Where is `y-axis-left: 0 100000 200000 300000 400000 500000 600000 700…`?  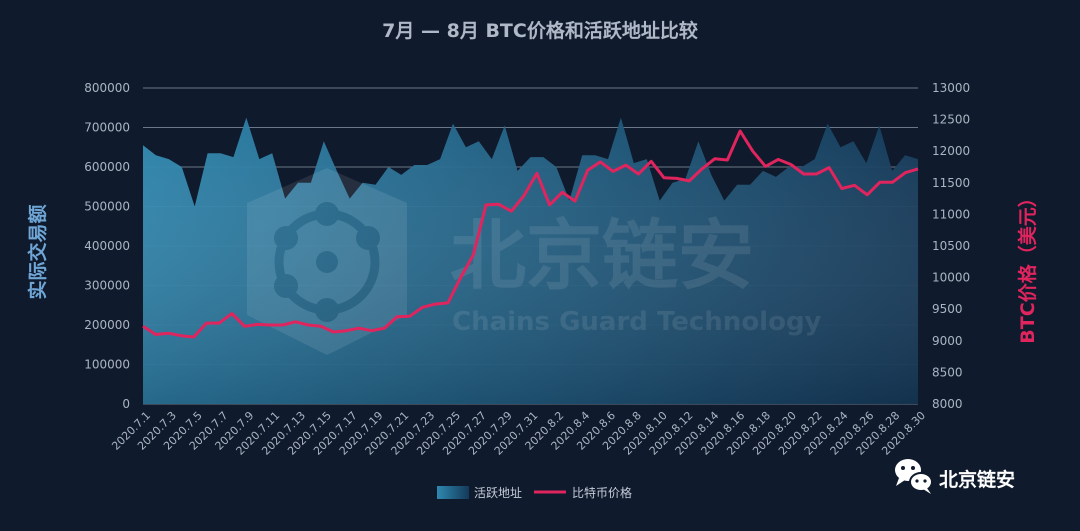
y-axis-left: 0 100000 200000 300000 400000 500000 600000 700… is located at coordinates (107, 246).